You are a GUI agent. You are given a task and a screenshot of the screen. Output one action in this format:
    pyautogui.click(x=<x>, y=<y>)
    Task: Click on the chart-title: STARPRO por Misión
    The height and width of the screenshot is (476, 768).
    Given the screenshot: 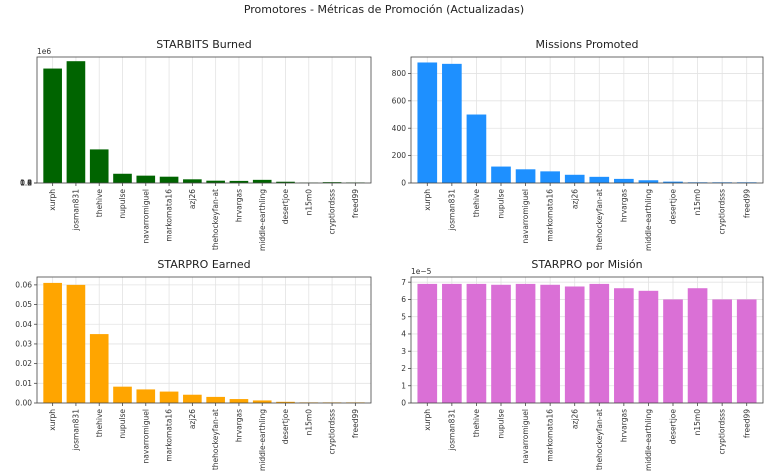 What is the action you would take?
    pyautogui.click(x=586, y=264)
    